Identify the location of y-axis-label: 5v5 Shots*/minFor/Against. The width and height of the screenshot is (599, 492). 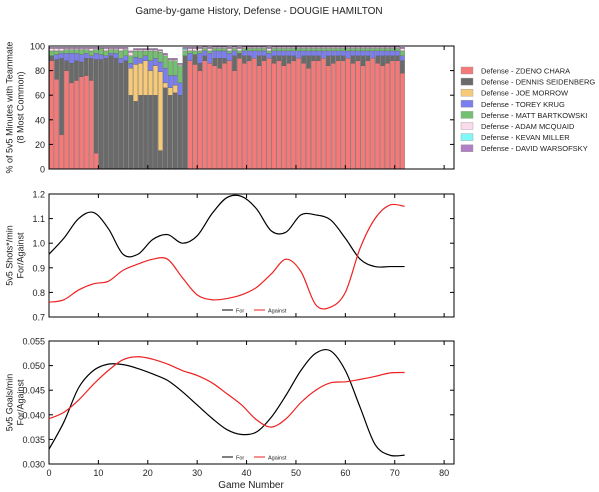
(15, 255).